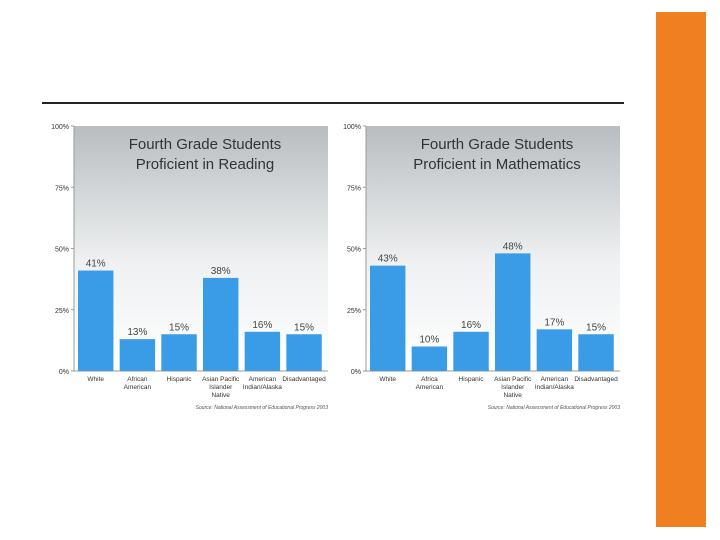 The height and width of the screenshot is (540, 720). I want to click on bar-value-label: 17%, so click(554, 322).